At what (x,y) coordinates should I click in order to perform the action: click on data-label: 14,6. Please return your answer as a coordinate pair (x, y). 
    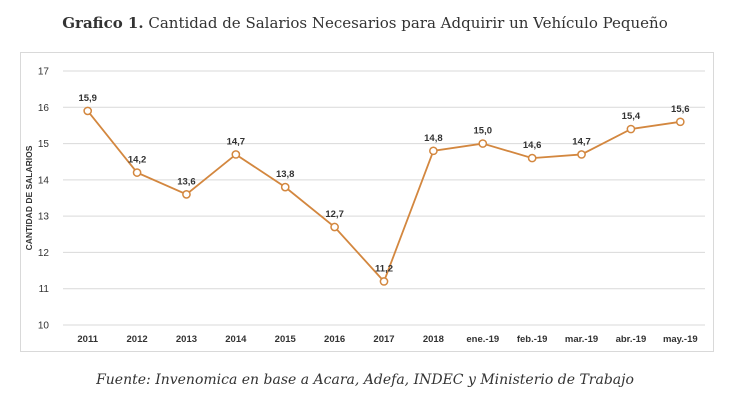
    Looking at the image, I should click on (532, 145).